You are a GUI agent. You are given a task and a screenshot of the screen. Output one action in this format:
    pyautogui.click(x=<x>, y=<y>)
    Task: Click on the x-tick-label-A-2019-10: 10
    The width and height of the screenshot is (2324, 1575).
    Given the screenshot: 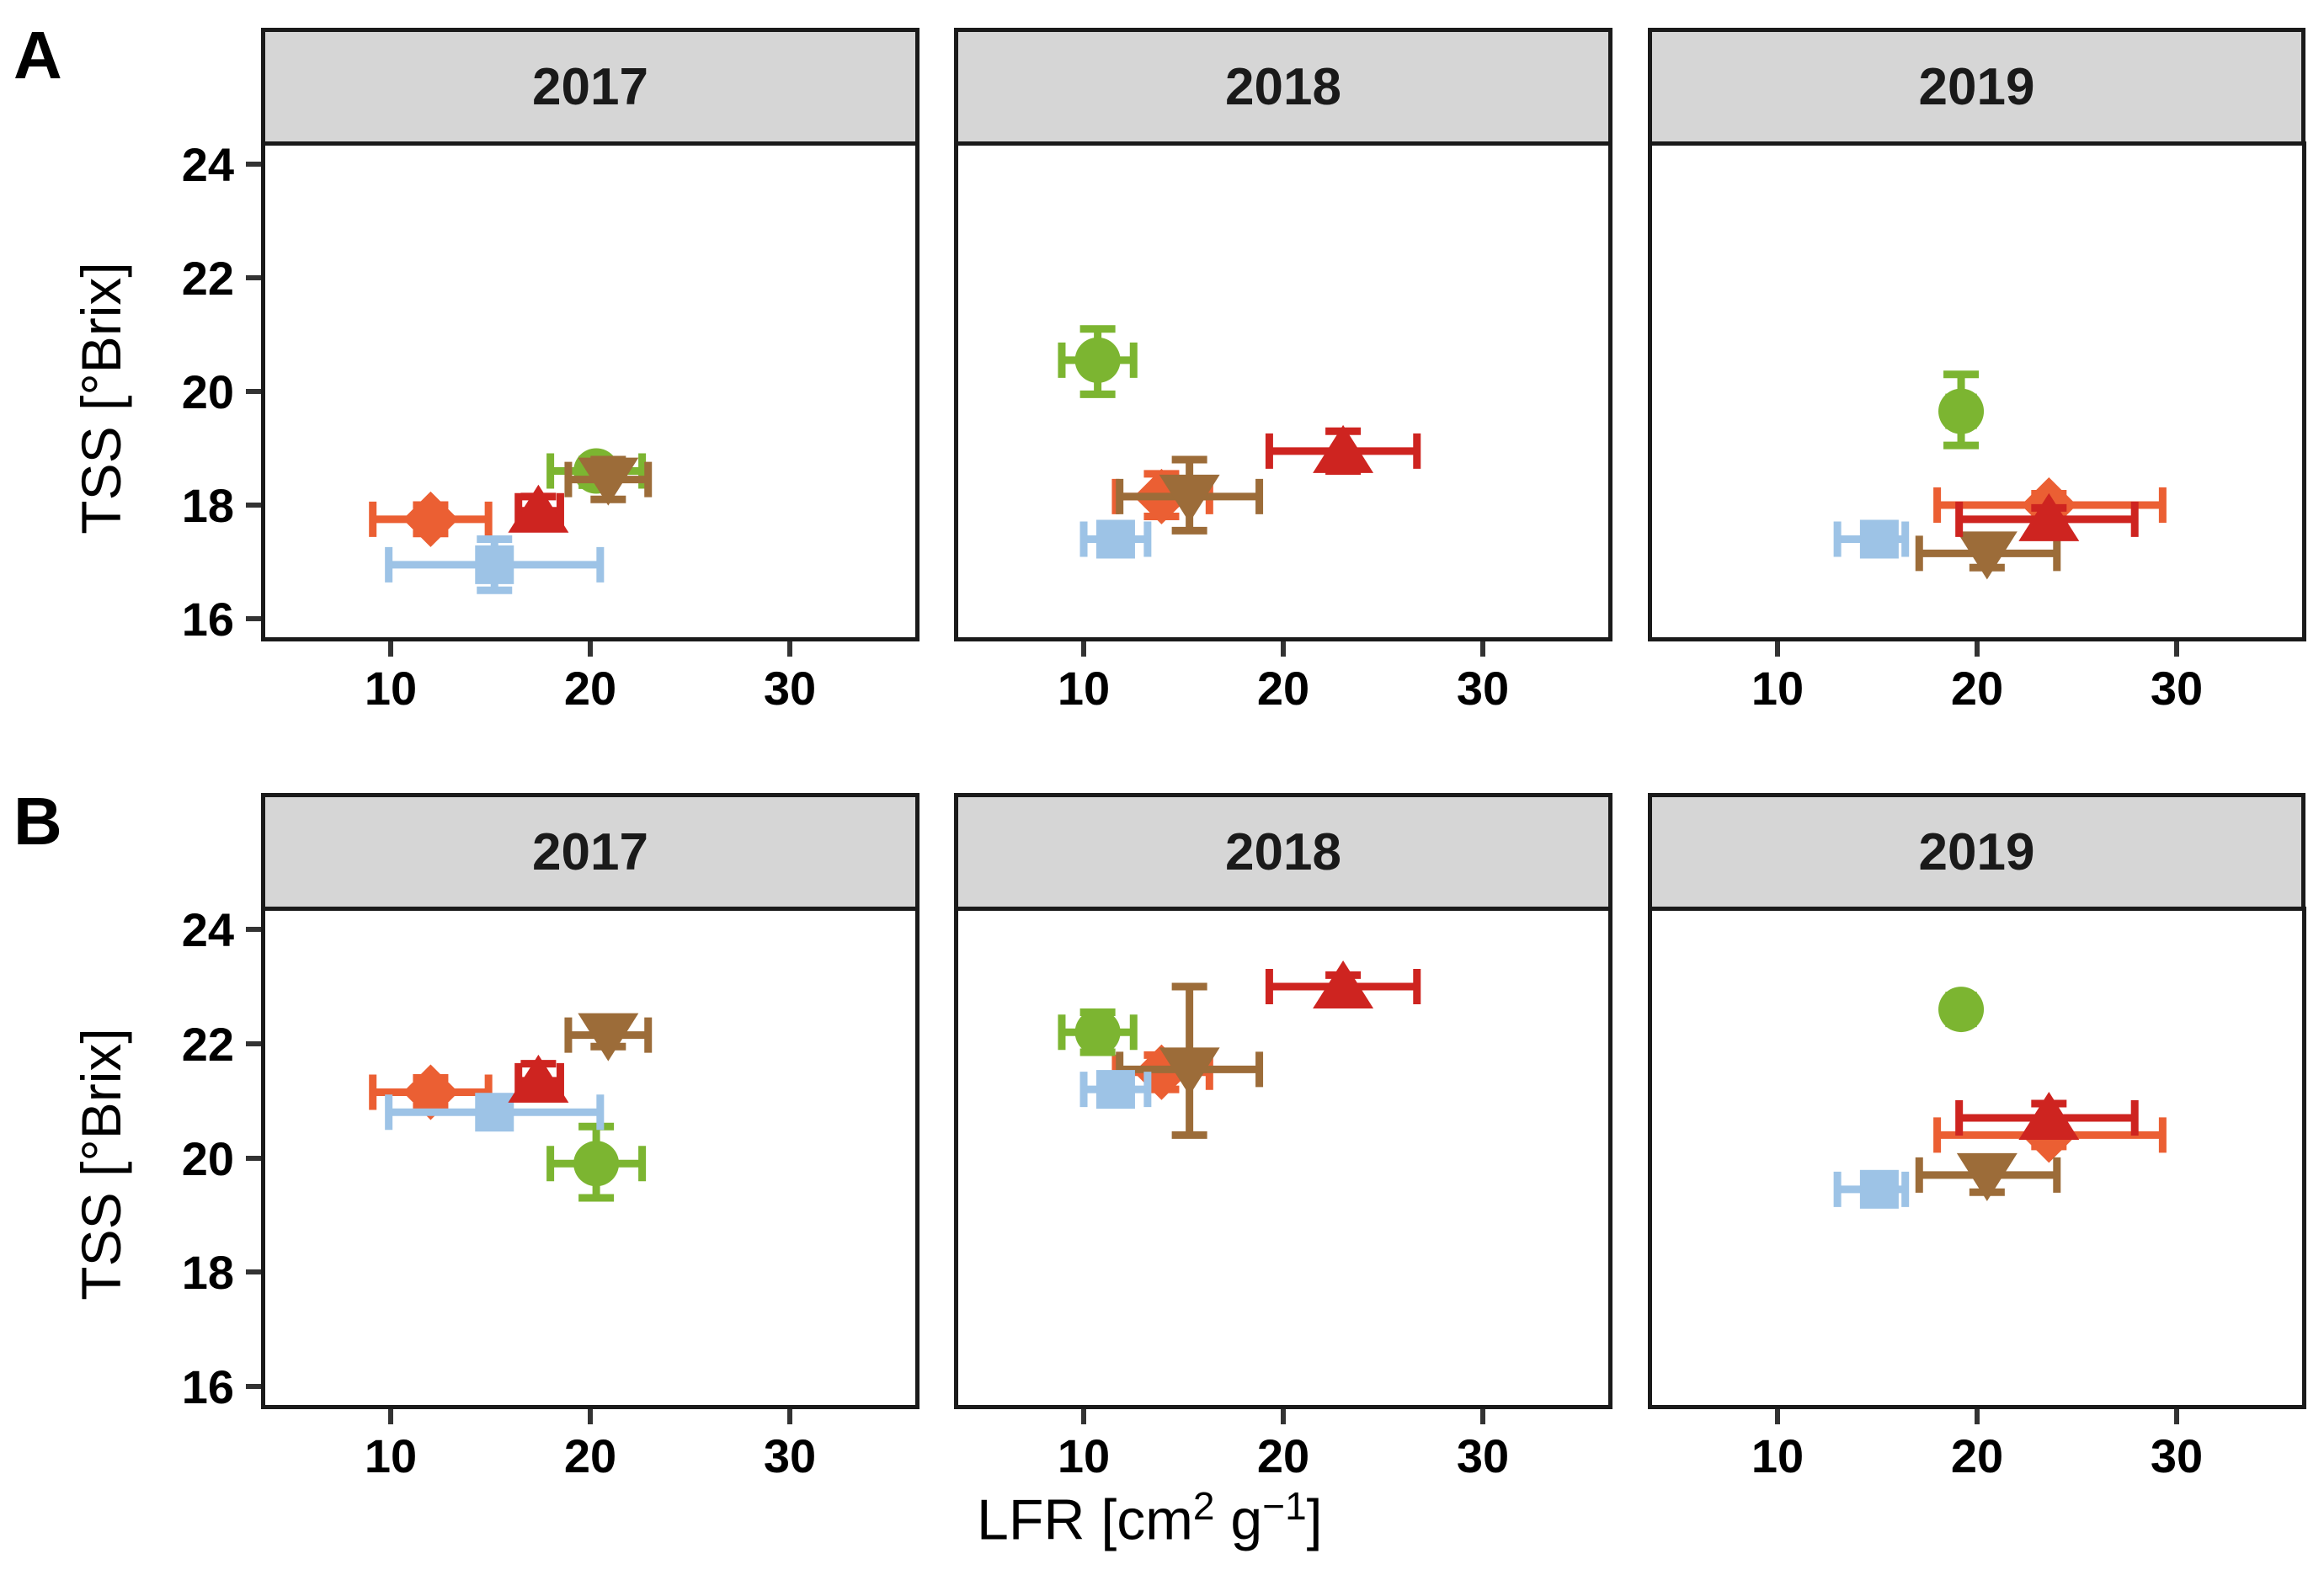 What is the action you would take?
    pyautogui.click(x=1777, y=688)
    